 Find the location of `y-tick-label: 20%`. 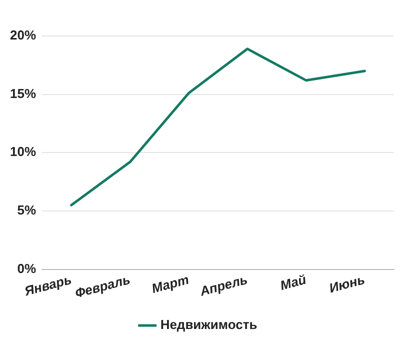

y-tick-label: 20% is located at coordinates (23, 35).